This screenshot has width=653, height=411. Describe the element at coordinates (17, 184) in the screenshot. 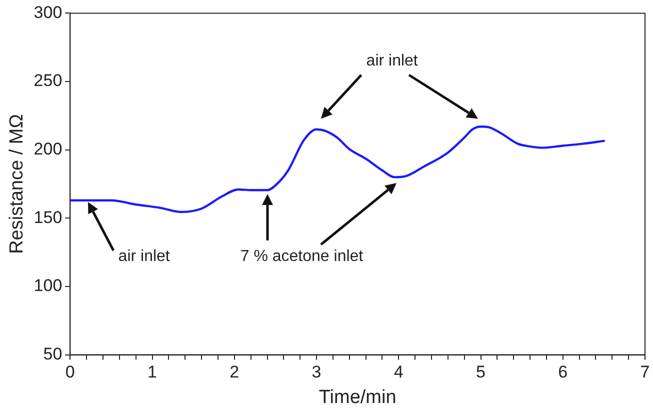

I see `y-axis-title: Resistance / MΩ` at that location.